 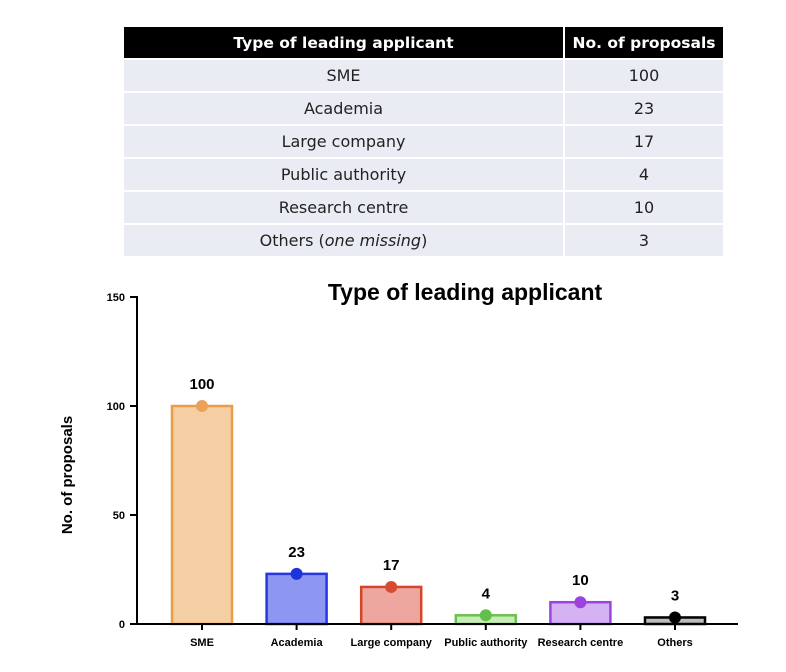 I want to click on table-row: Public authority 4, so click(x=423, y=174).